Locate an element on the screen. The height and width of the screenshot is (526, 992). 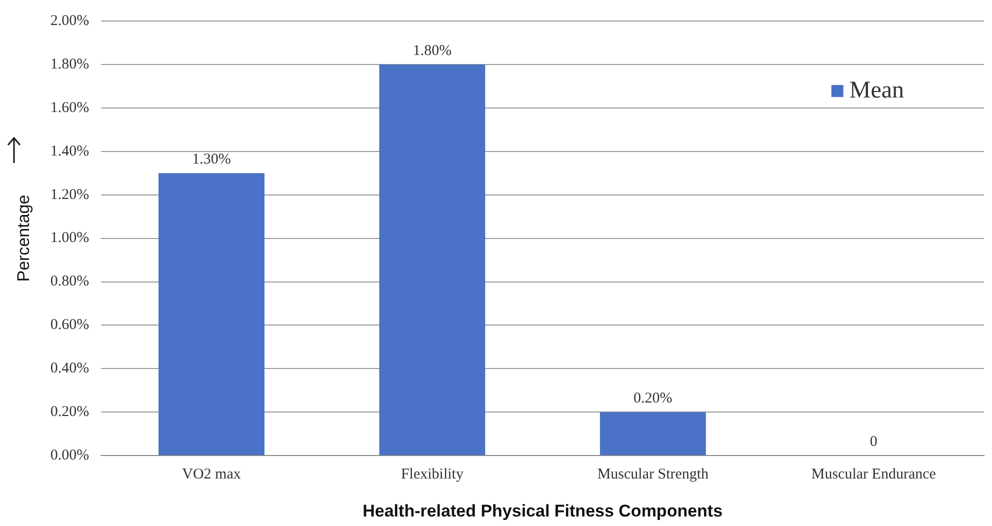
y-tick-label: 1.20% is located at coordinates (70, 194).